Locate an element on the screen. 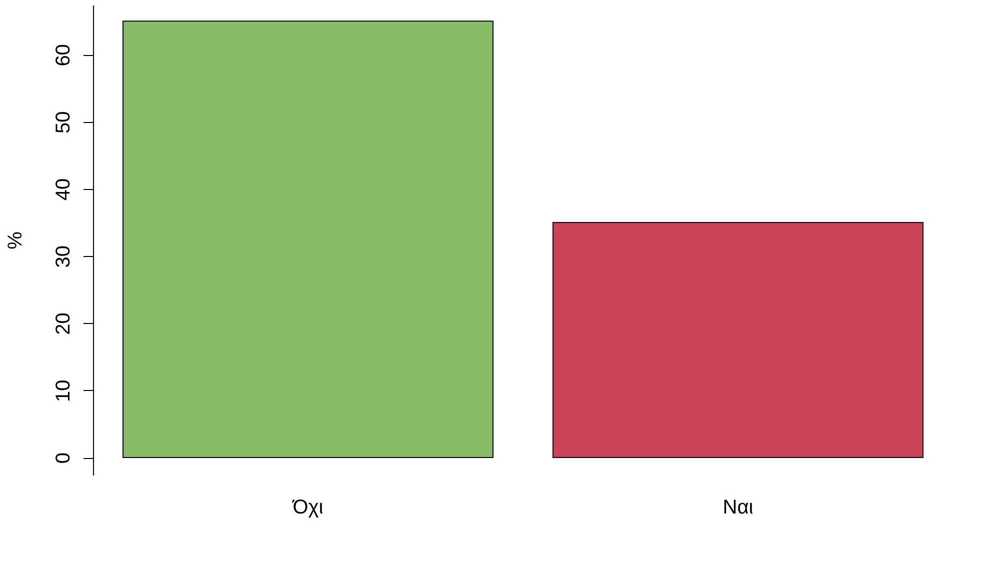 The height and width of the screenshot is (578, 994). y-tick-label: 0 is located at coordinates (63, 458).